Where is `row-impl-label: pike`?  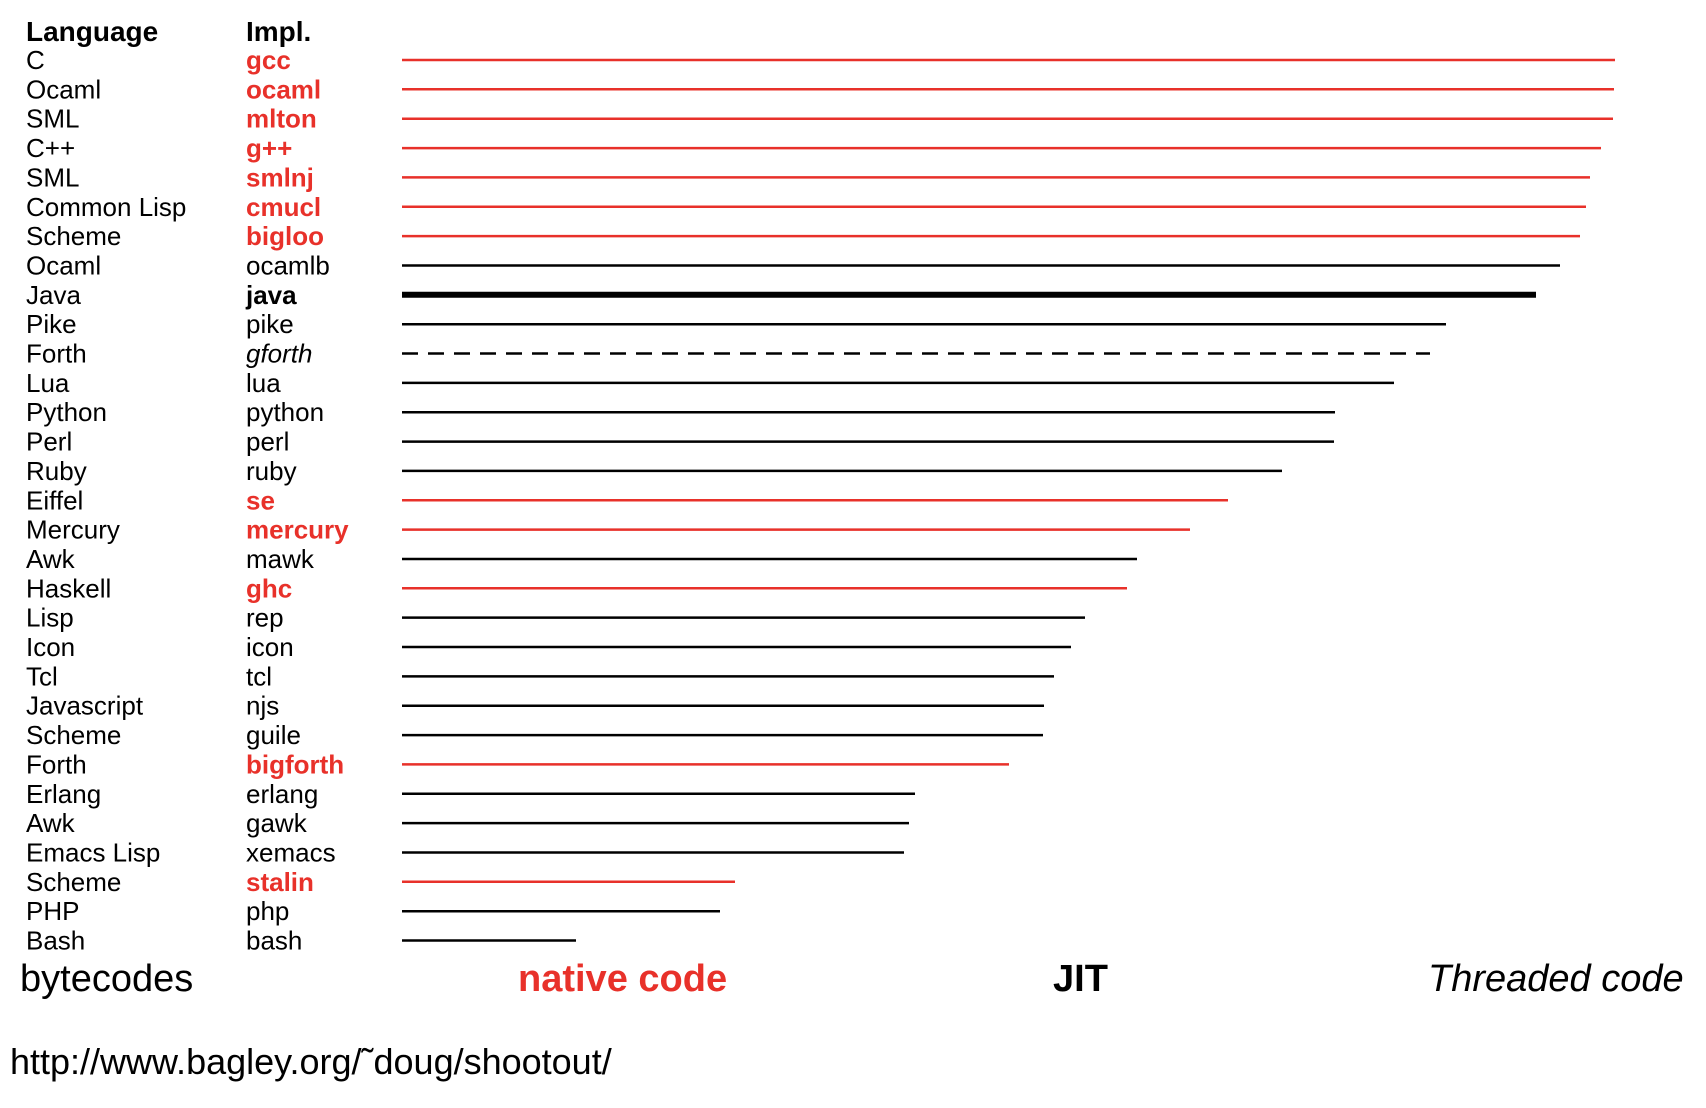 row-impl-label: pike is located at coordinates (270, 324).